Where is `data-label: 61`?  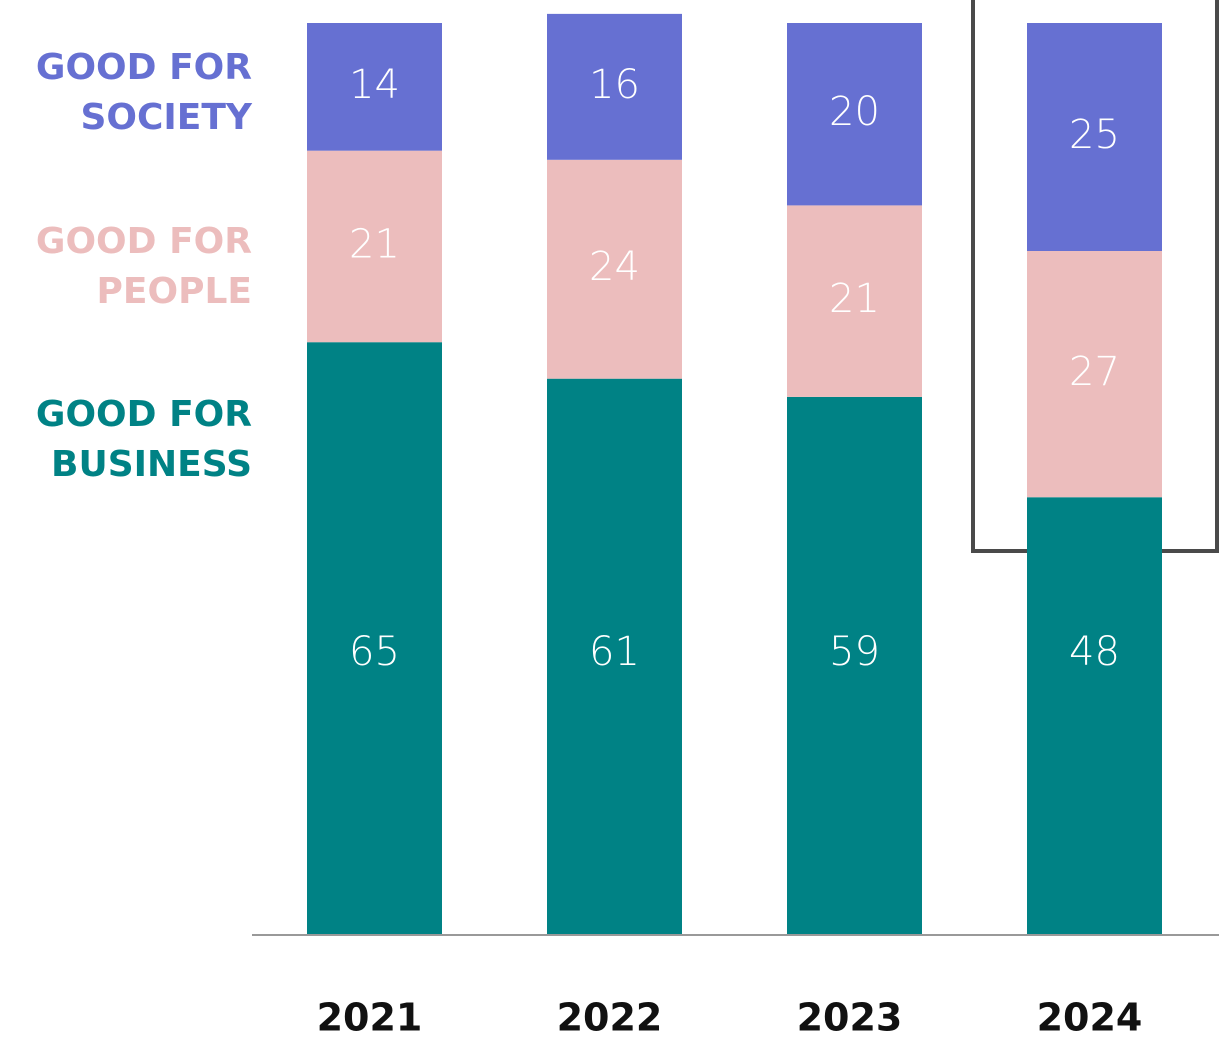
data-label: 61 is located at coordinates (614, 652).